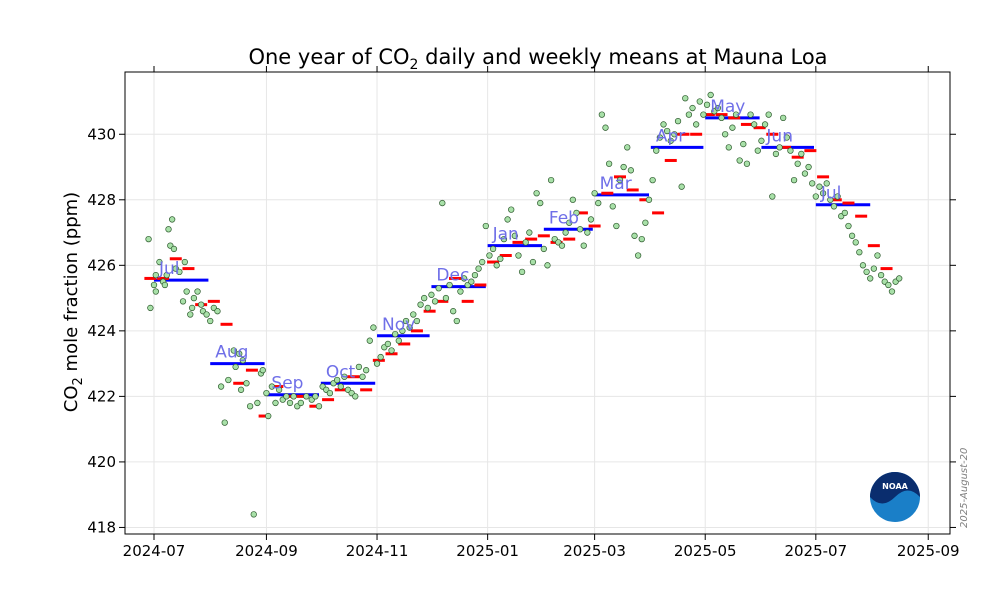 This screenshot has height=600, width=1000. I want to click on y-tick-label: 430, so click(101, 134).